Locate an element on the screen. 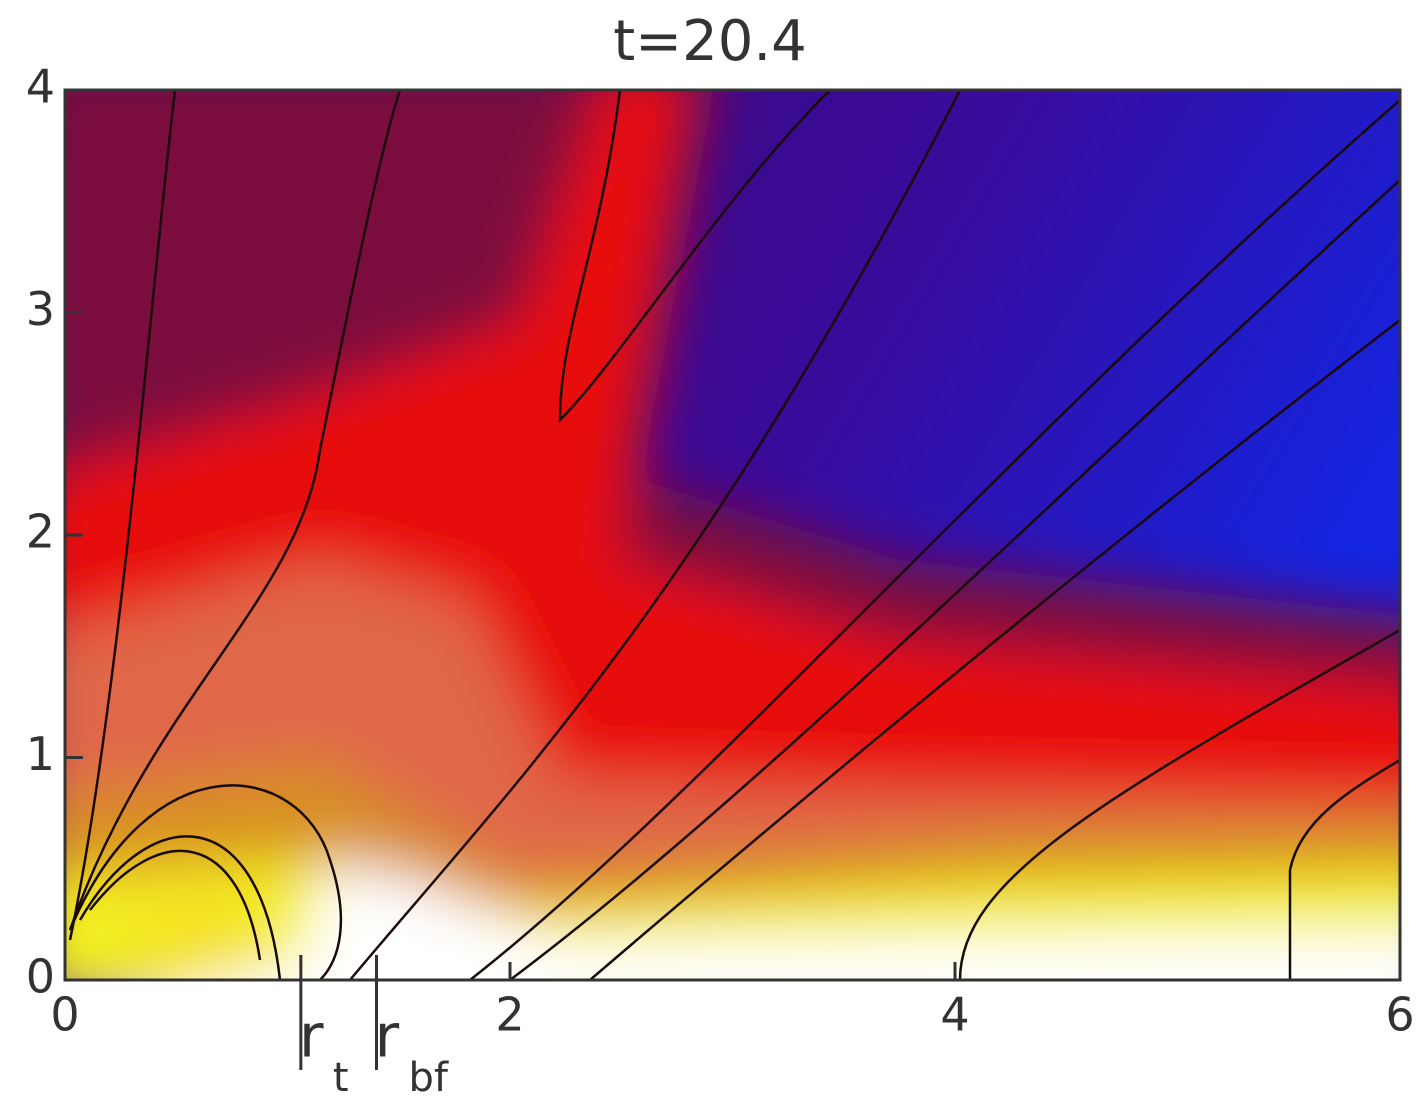 This screenshot has height=1100, width=1420. y-tick-label: 1 is located at coordinates (40, 754).